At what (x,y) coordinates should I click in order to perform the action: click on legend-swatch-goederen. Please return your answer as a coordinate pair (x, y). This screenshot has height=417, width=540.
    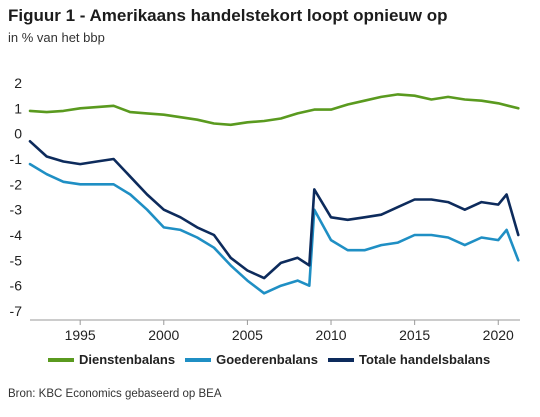
    Looking at the image, I should click on (198, 359).